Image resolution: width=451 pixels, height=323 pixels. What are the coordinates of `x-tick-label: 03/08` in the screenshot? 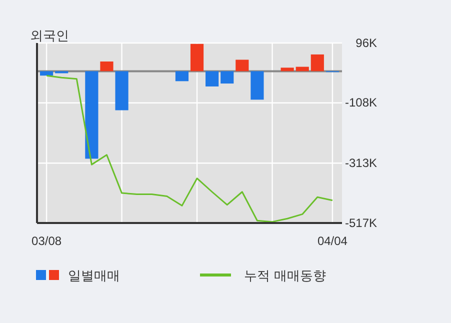 It's located at (47, 241).